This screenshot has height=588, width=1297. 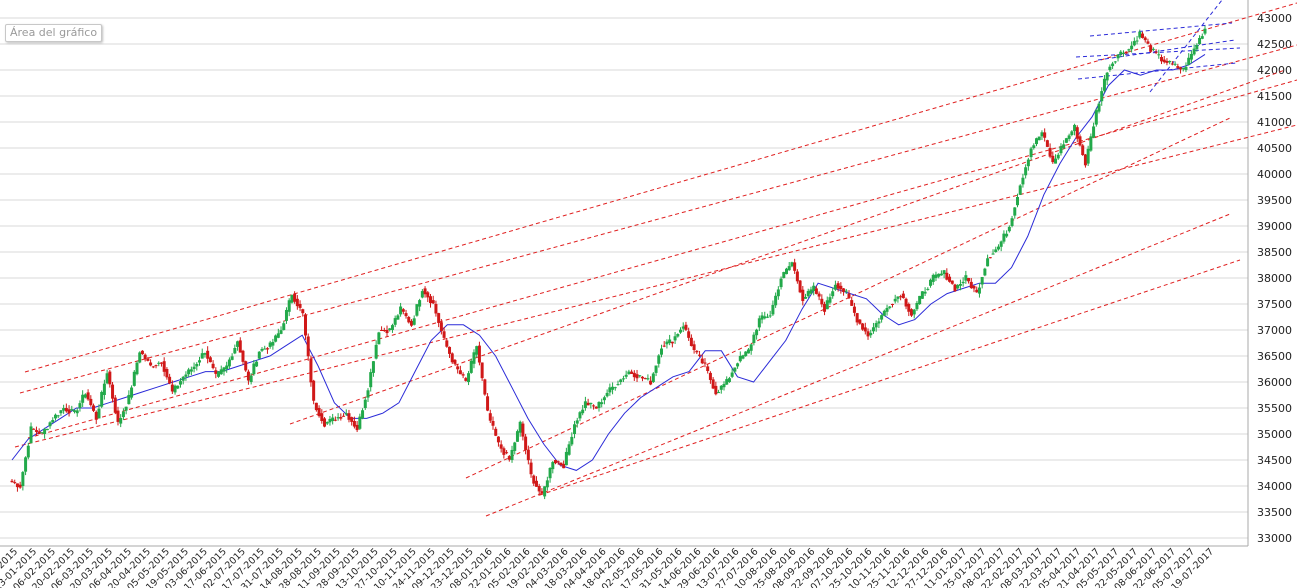 What do you see at coordinates (1274, 512) in the screenshot?
I see `y-tick-label: 33500` at bounding box center [1274, 512].